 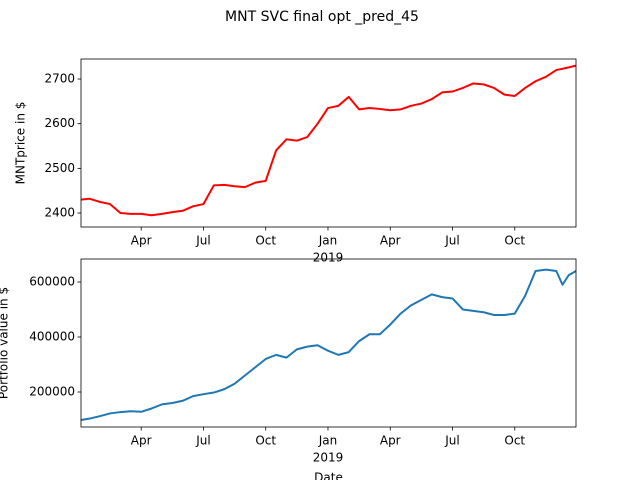 I want to click on x-axis-label: Date, so click(x=328, y=475).